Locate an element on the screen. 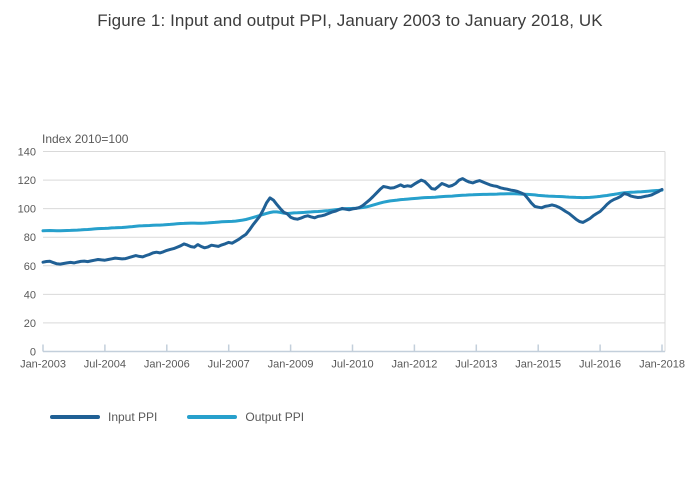  legend-item-output-ppi: Output PPI is located at coordinates (245, 417).